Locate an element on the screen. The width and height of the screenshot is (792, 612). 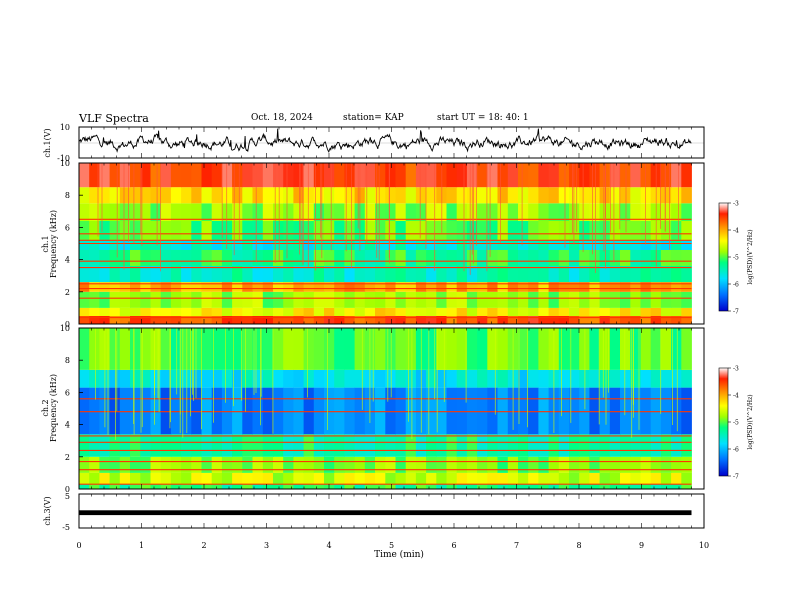
ch1-ytick-top: 10 is located at coordinates (65, 127).